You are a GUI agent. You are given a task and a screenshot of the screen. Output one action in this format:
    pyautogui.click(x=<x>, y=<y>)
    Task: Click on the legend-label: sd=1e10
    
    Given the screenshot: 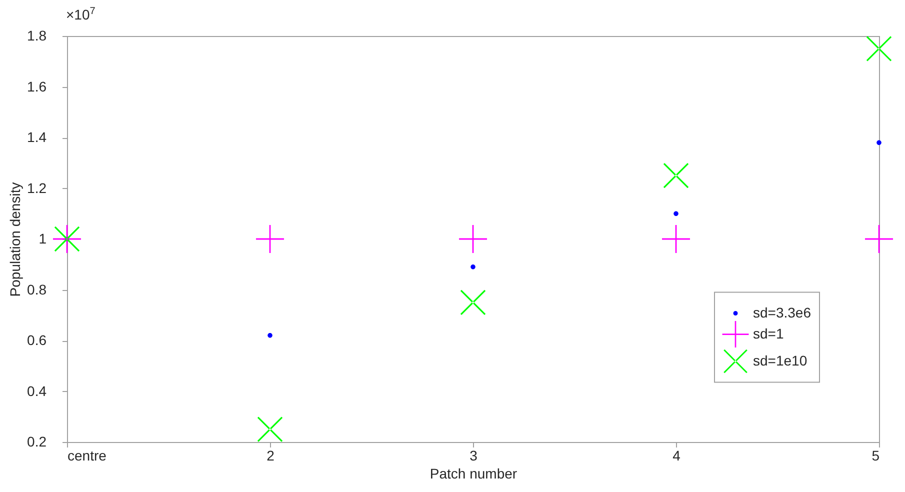 What is the action you would take?
    pyautogui.click(x=780, y=360)
    